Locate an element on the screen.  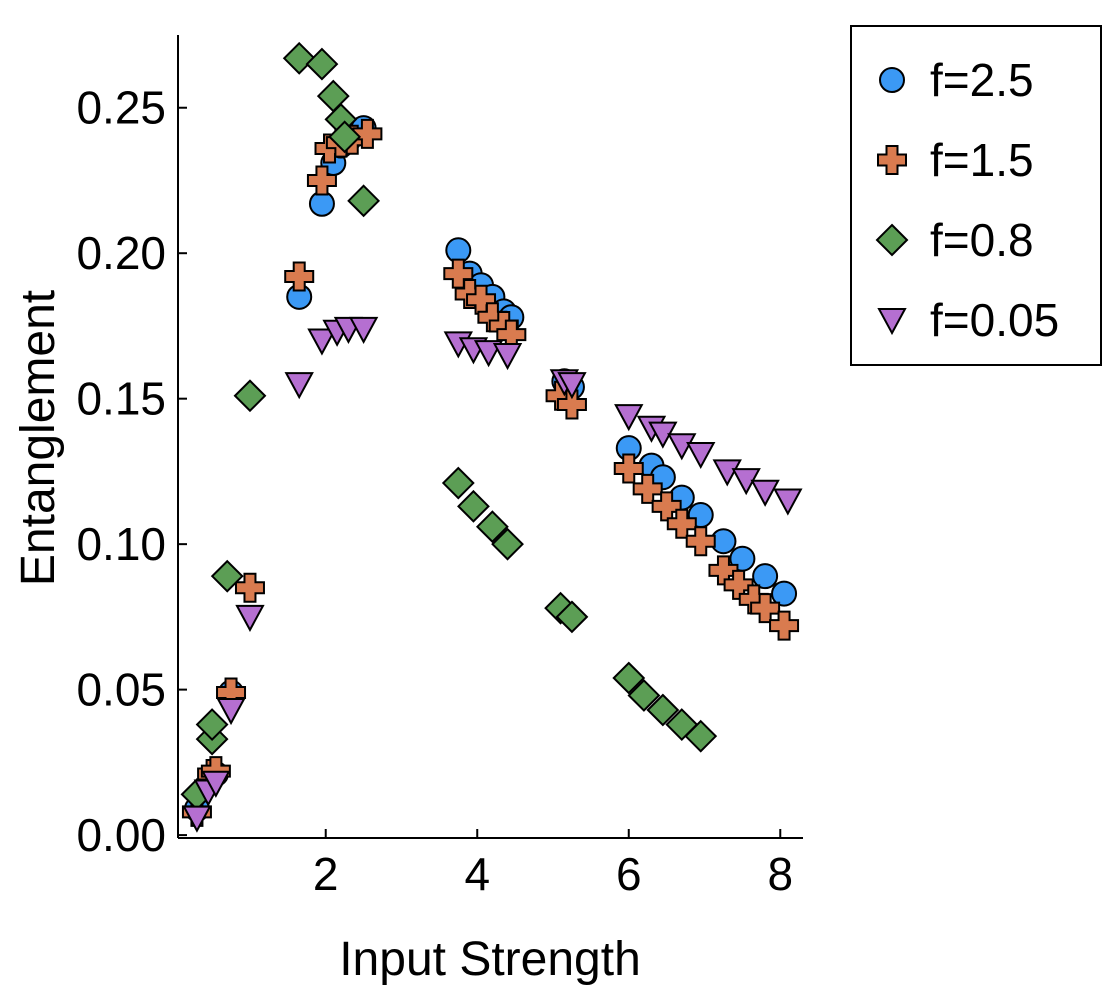
legend: f=2.5 f=1.5 f=0.8 f=0.05 is located at coordinates (976, 195).